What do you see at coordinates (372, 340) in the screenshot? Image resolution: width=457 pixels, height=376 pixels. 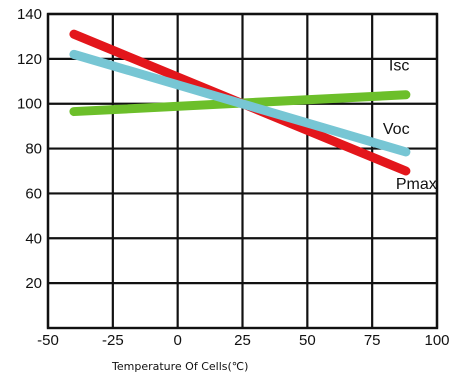 I see `x-tick-label: 75` at bounding box center [372, 340].